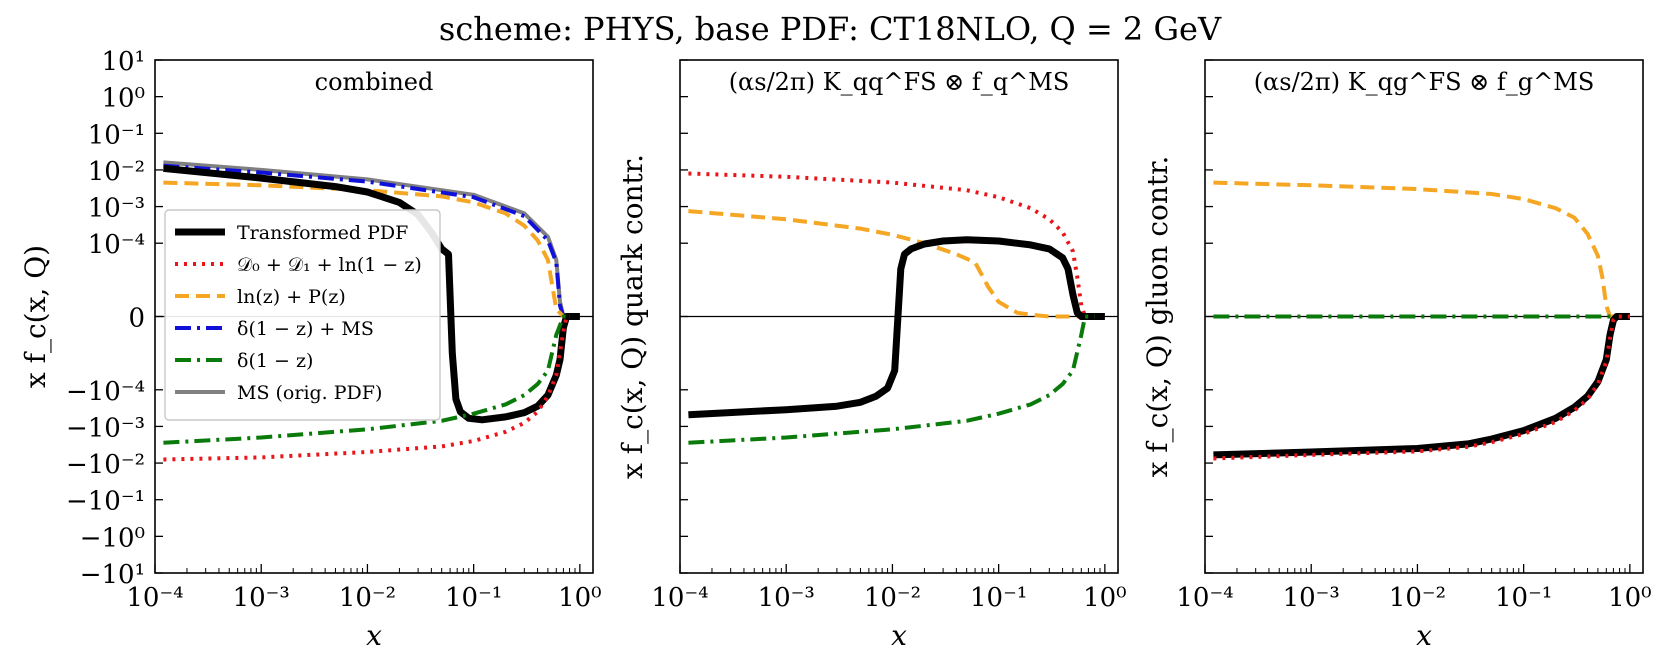 The image size is (1660, 667). Describe the element at coordinates (116, 209) in the screenshot. I see `y-tick-label: 10⁻³` at that location.